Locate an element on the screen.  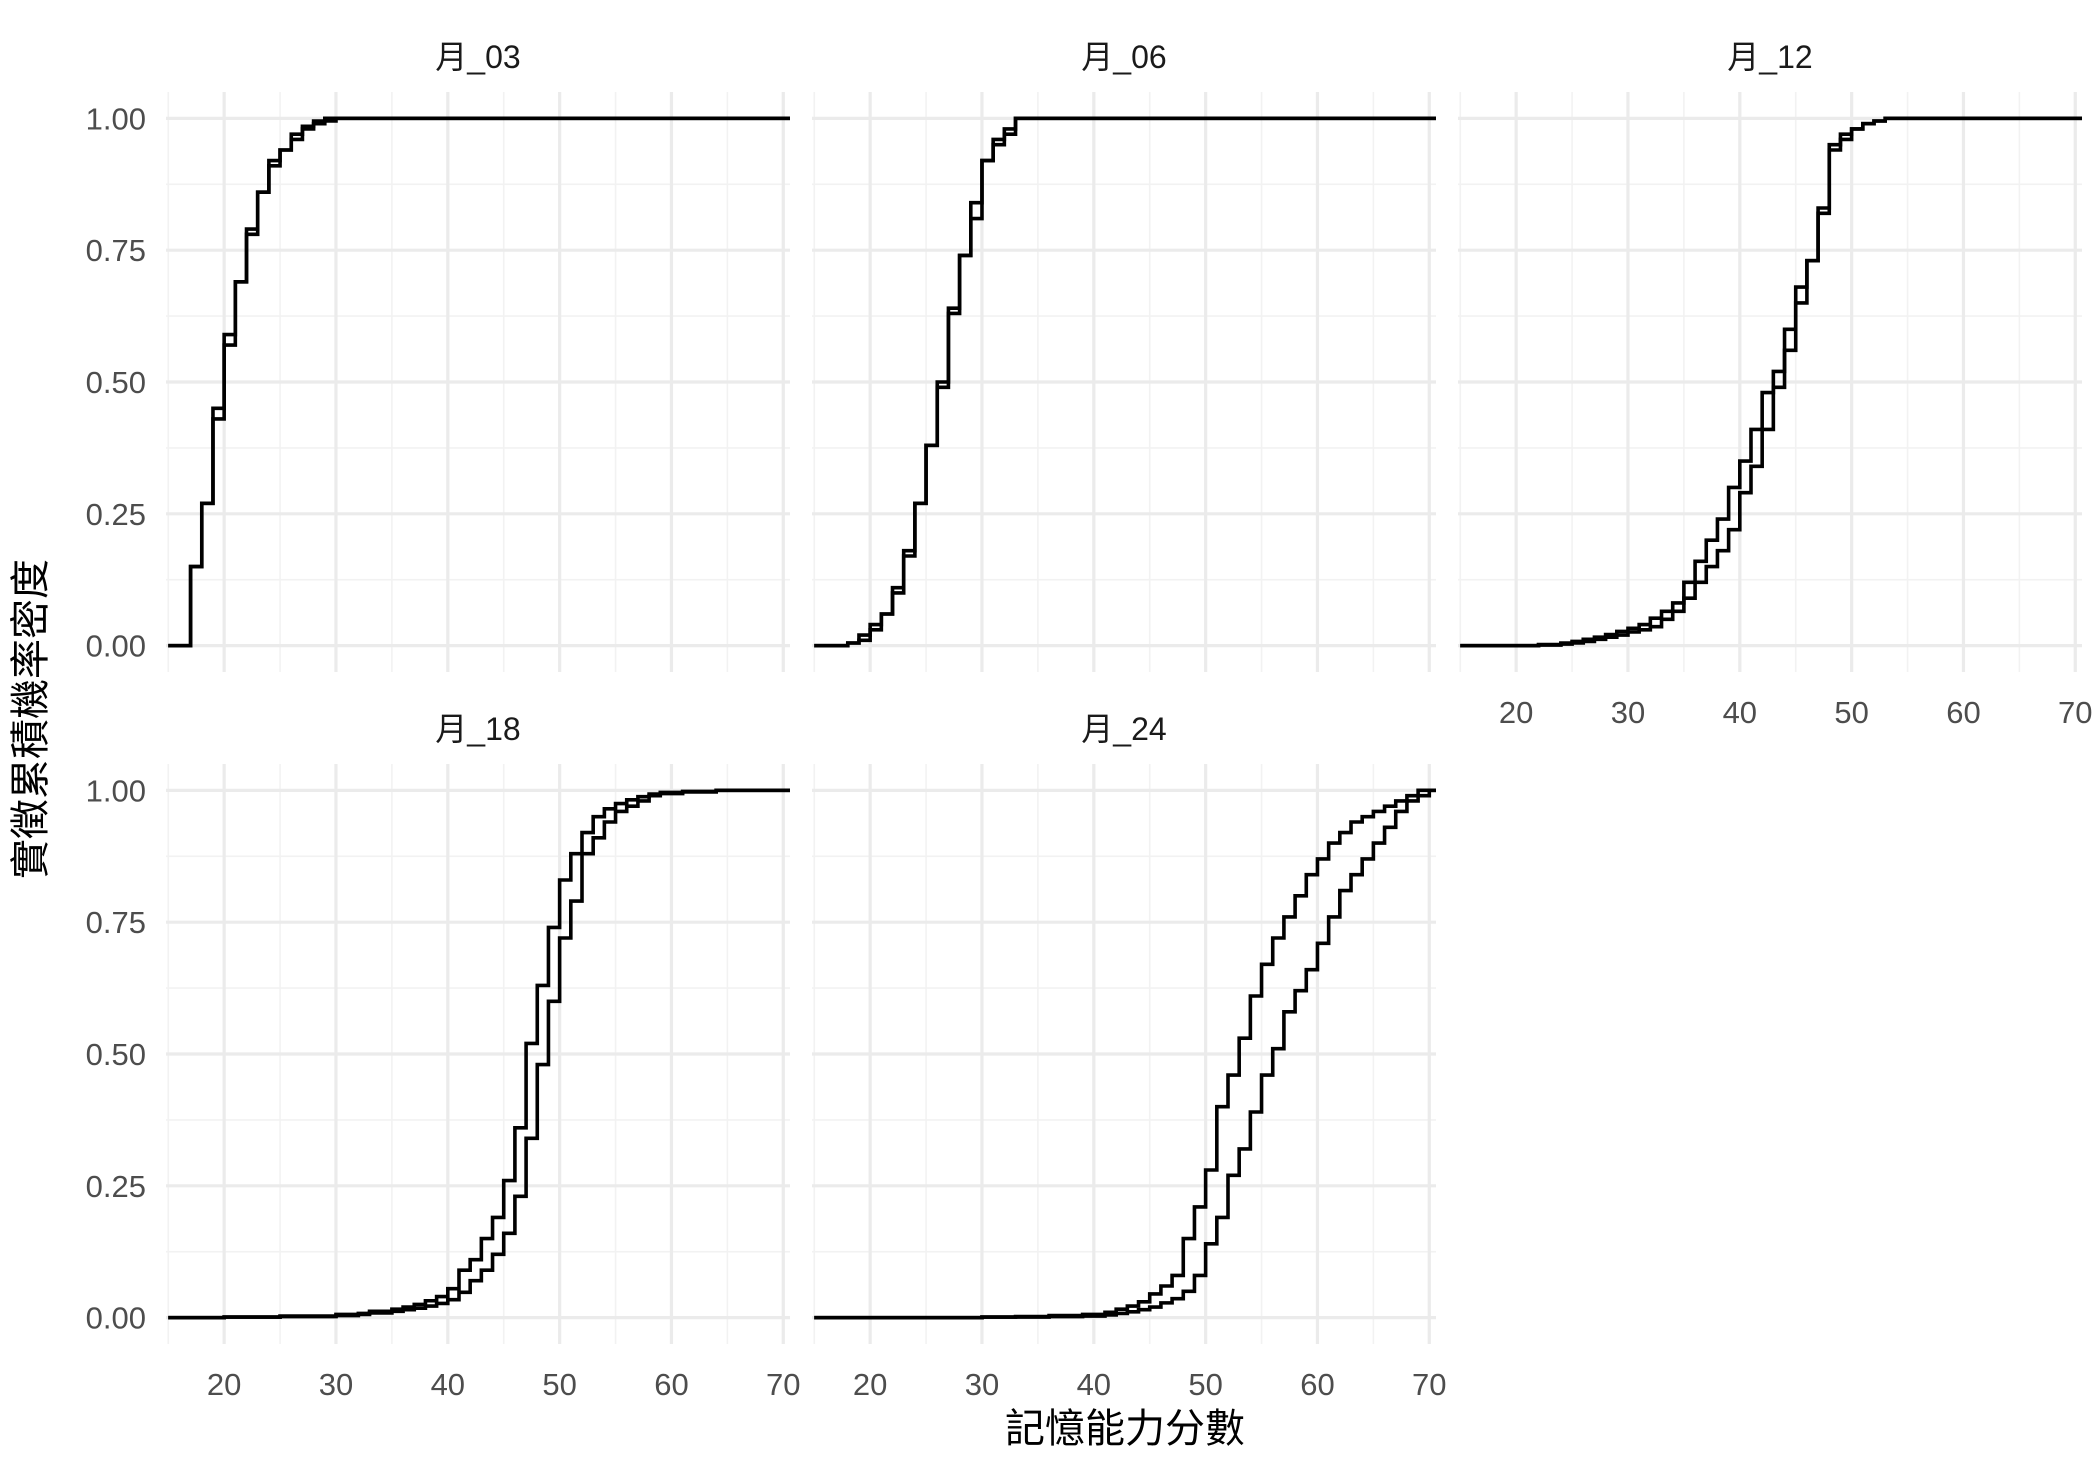
facet-strip-label: 月_12 is located at coordinates (1769, 57).